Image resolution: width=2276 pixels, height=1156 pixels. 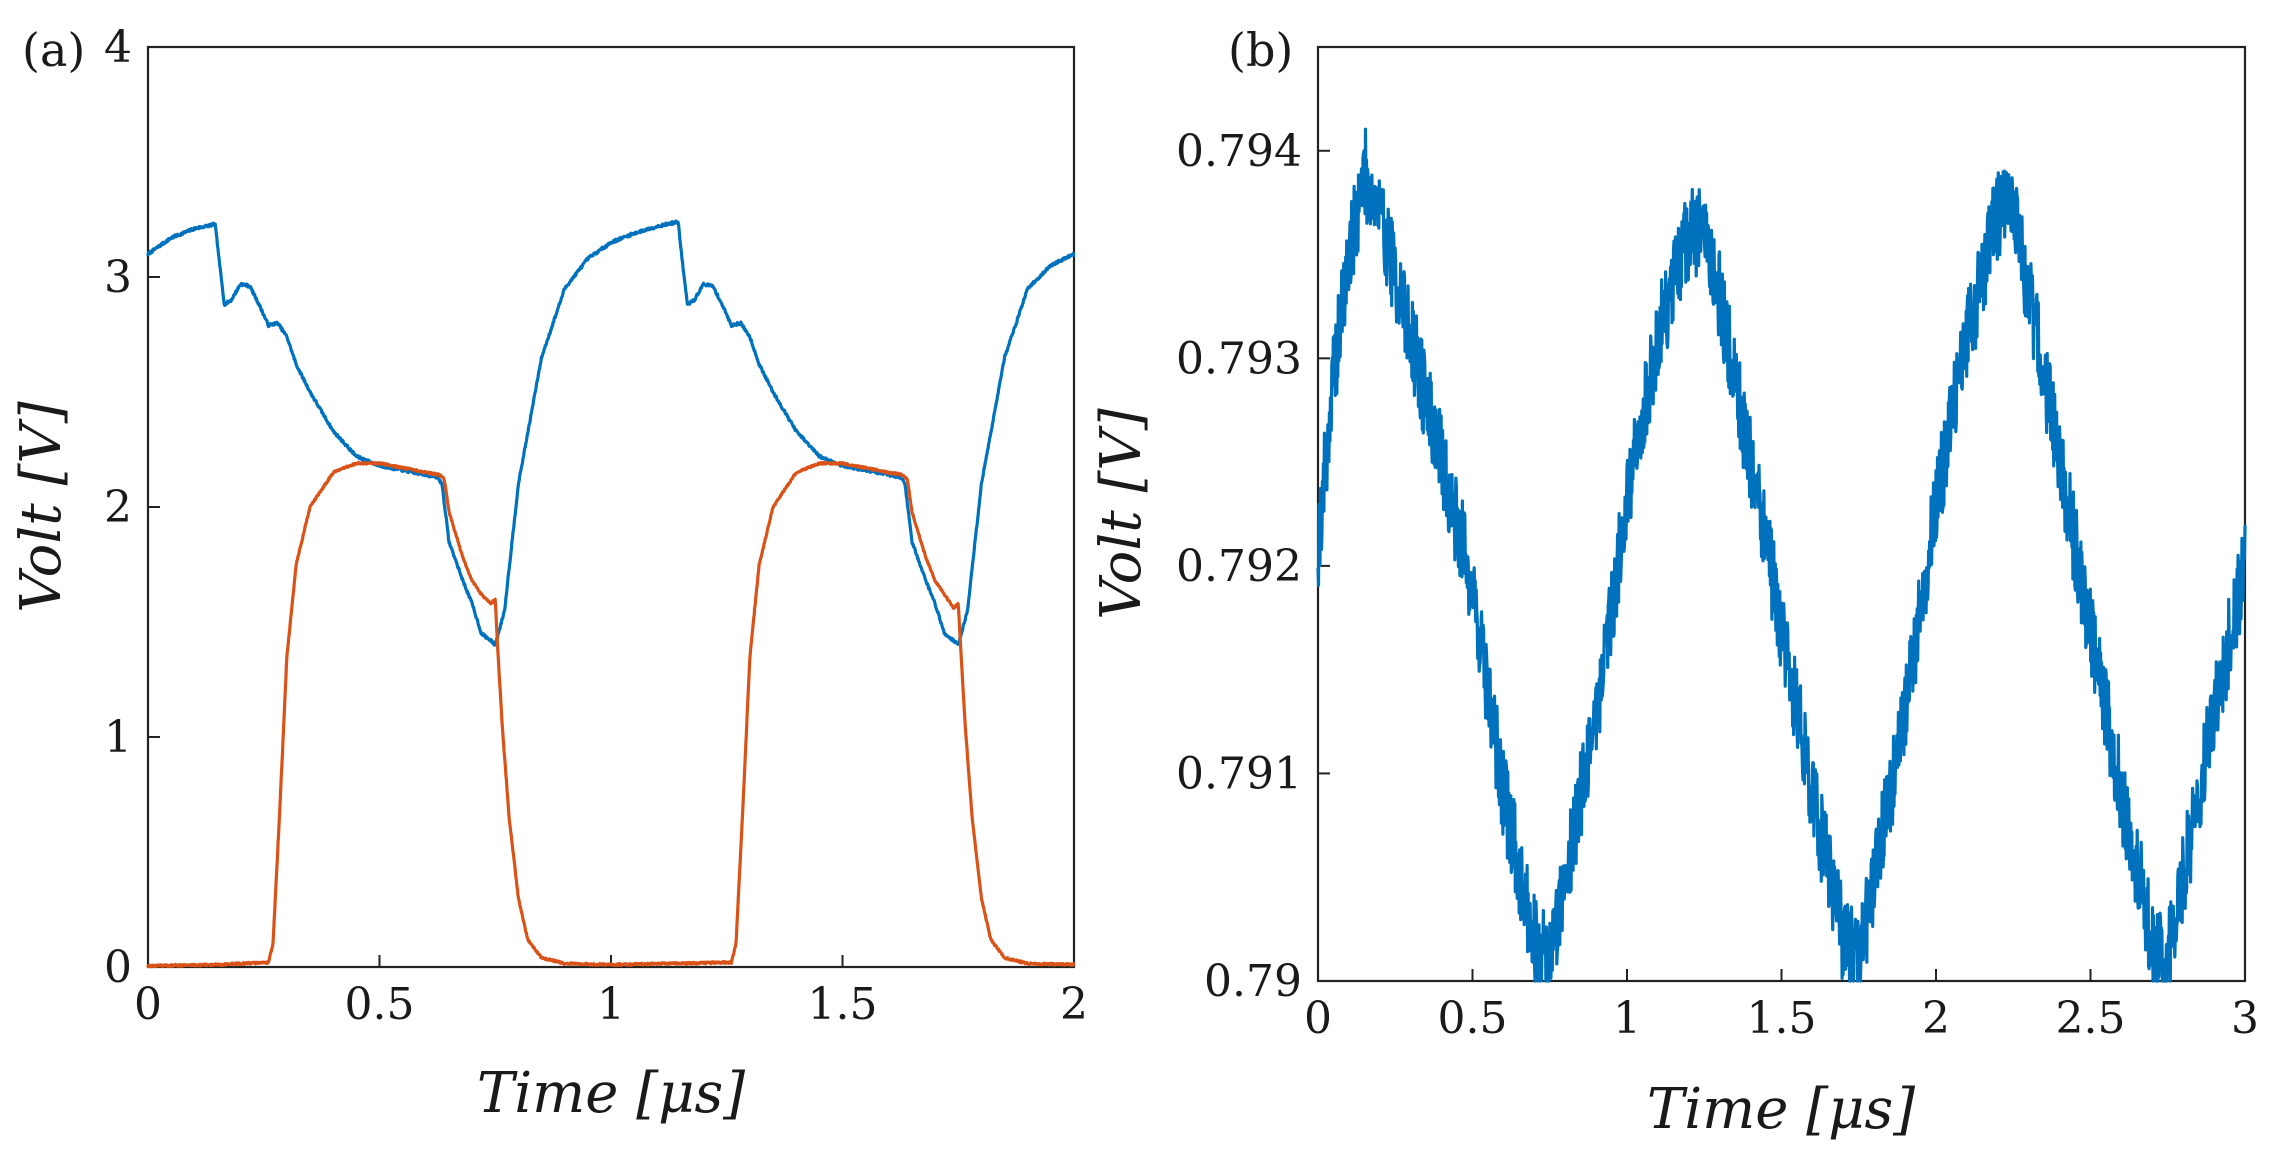 What do you see at coordinates (1260, 50) in the screenshot?
I see `panel-label-b: (b)` at bounding box center [1260, 50].